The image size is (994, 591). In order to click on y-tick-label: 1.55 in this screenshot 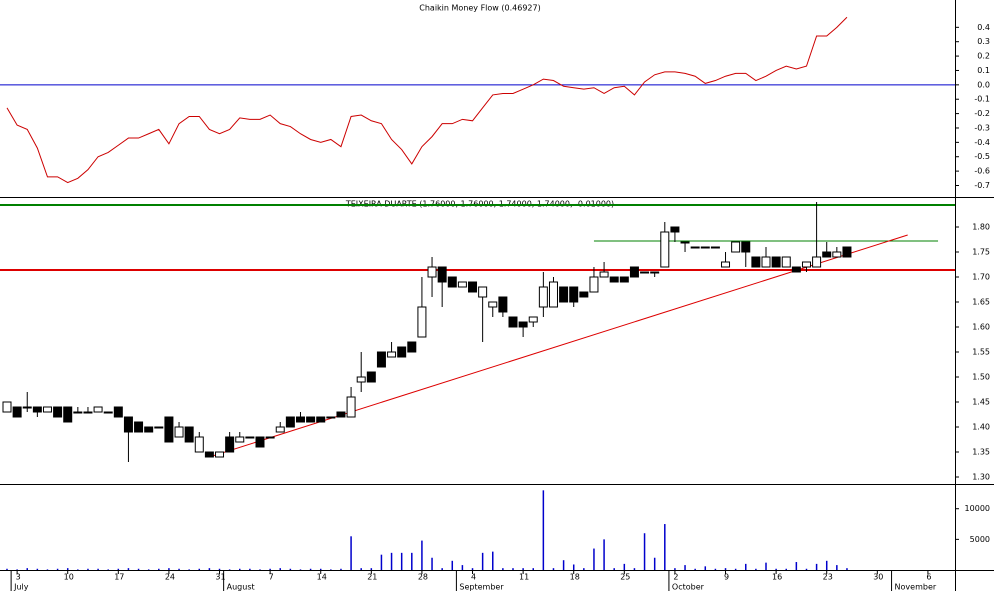, I will do `click(981, 352)`.